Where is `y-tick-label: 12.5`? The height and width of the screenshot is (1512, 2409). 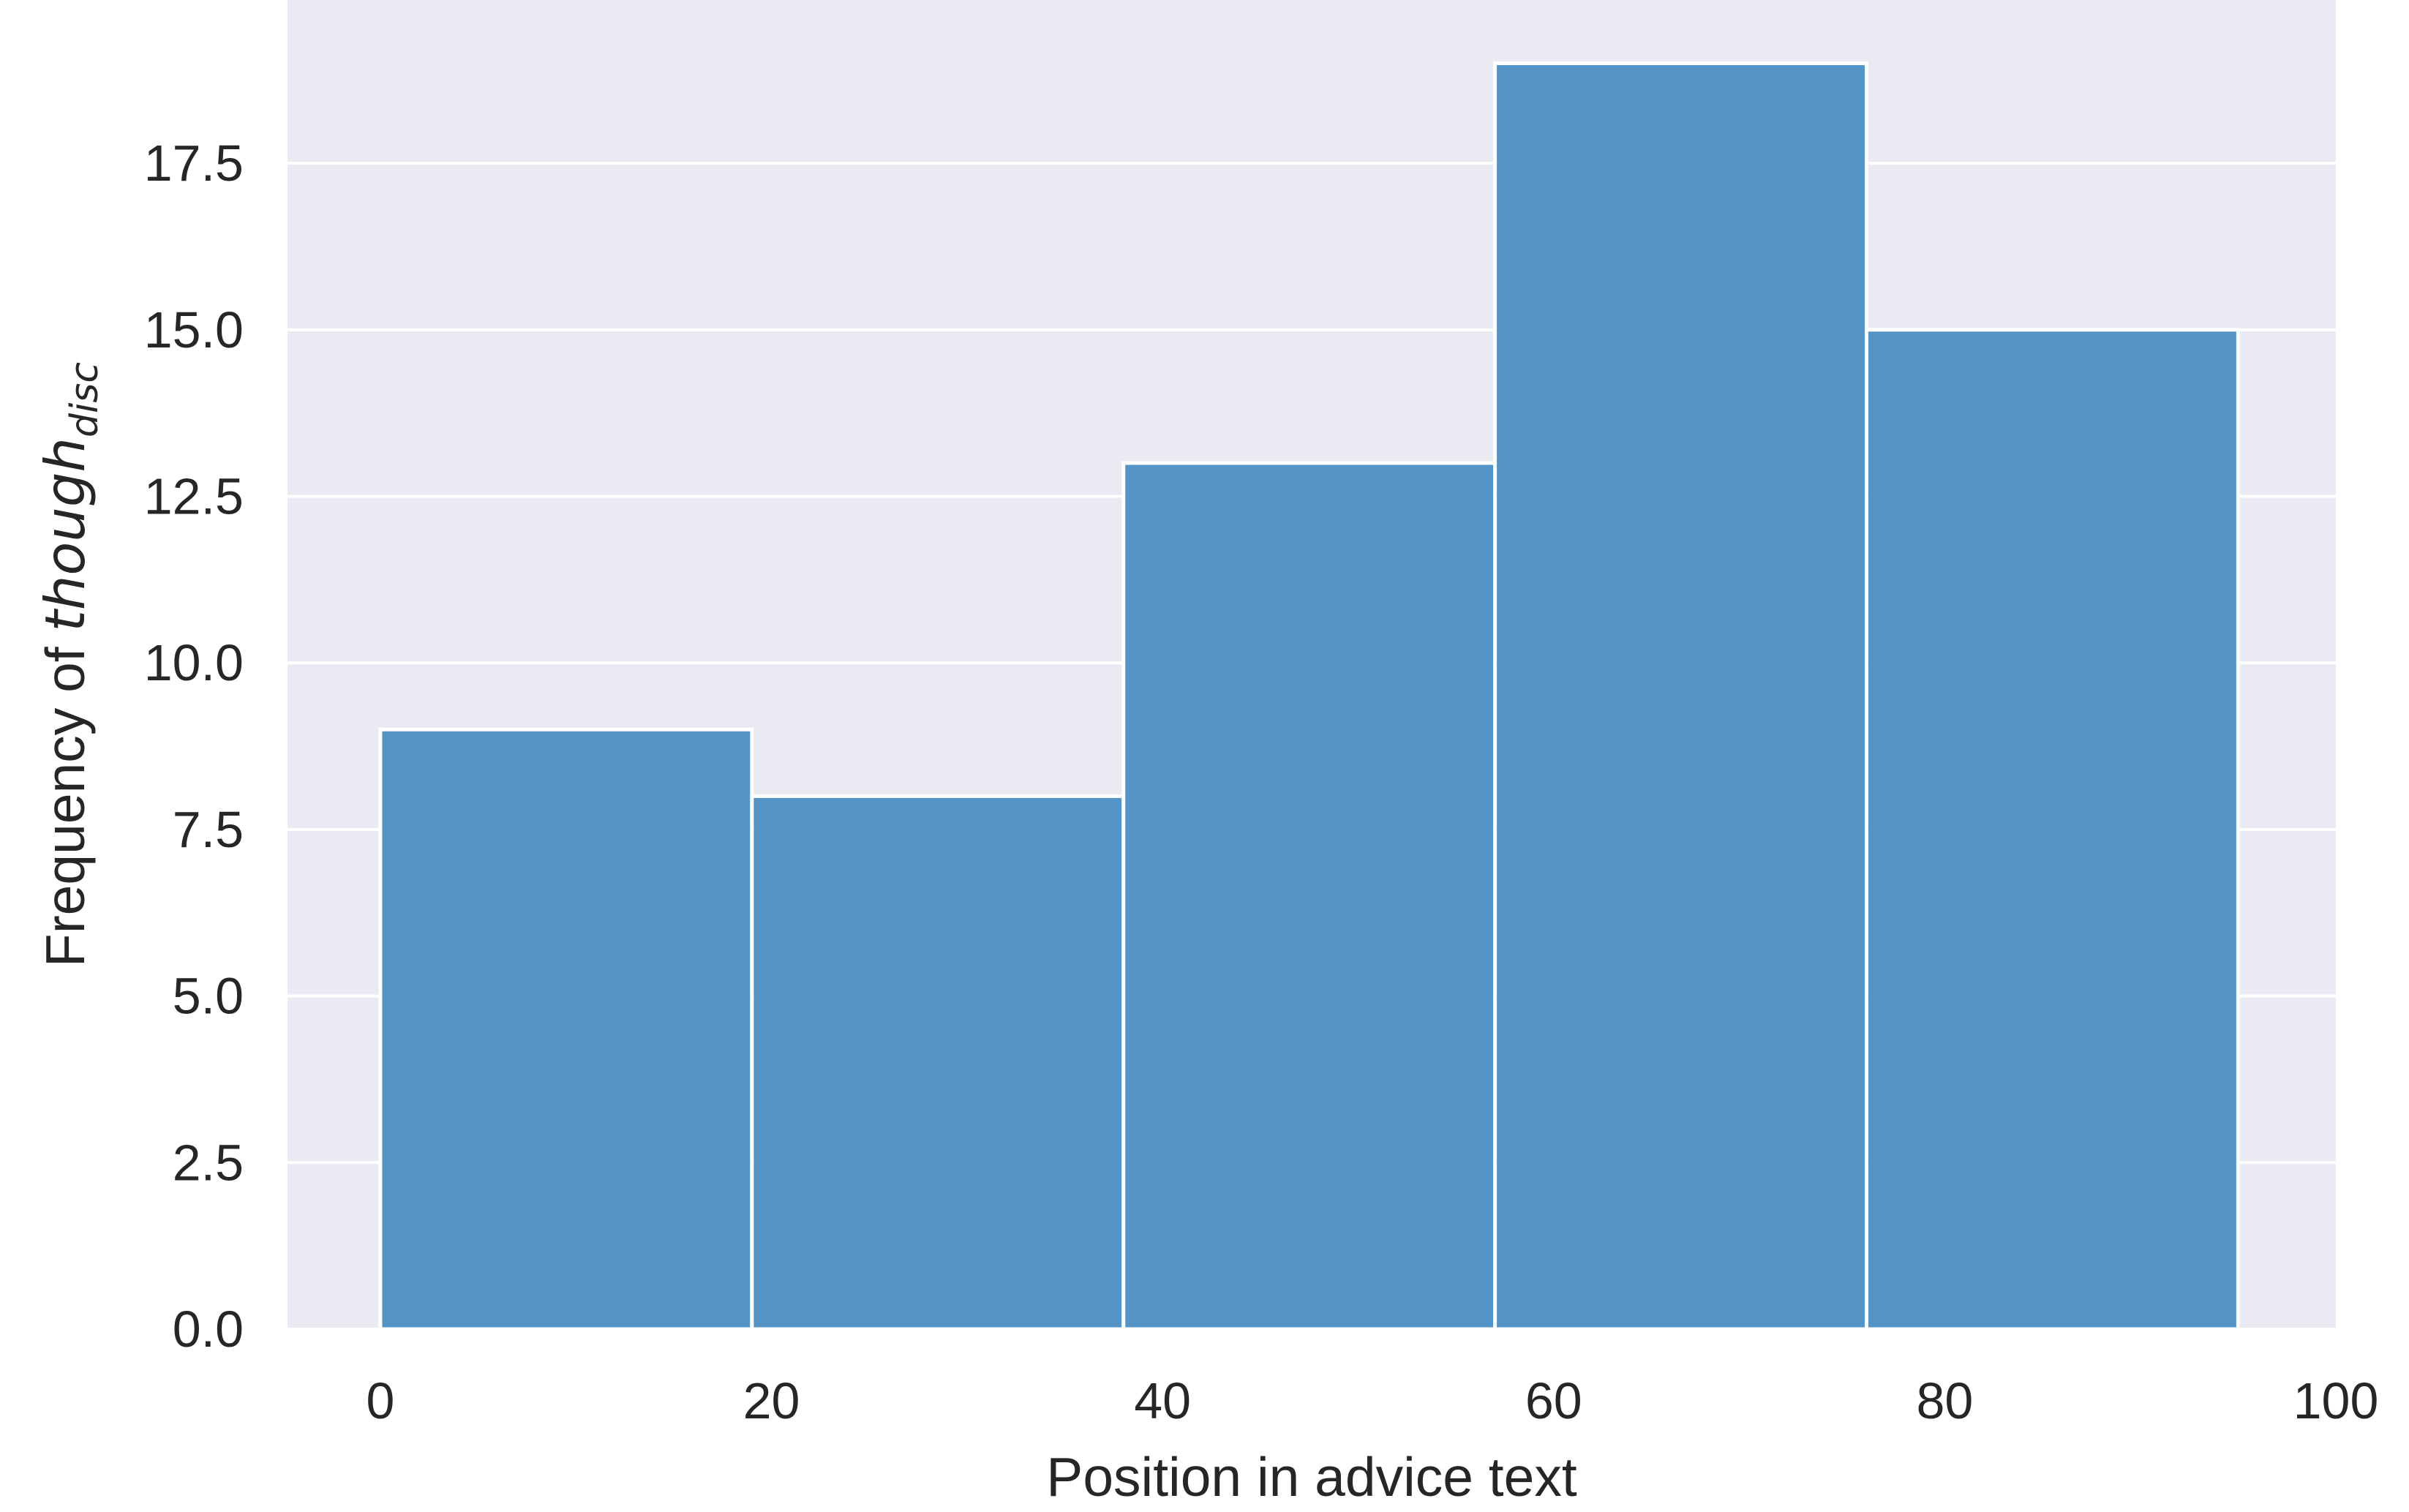 y-tick-label: 12.5 is located at coordinates (194, 497).